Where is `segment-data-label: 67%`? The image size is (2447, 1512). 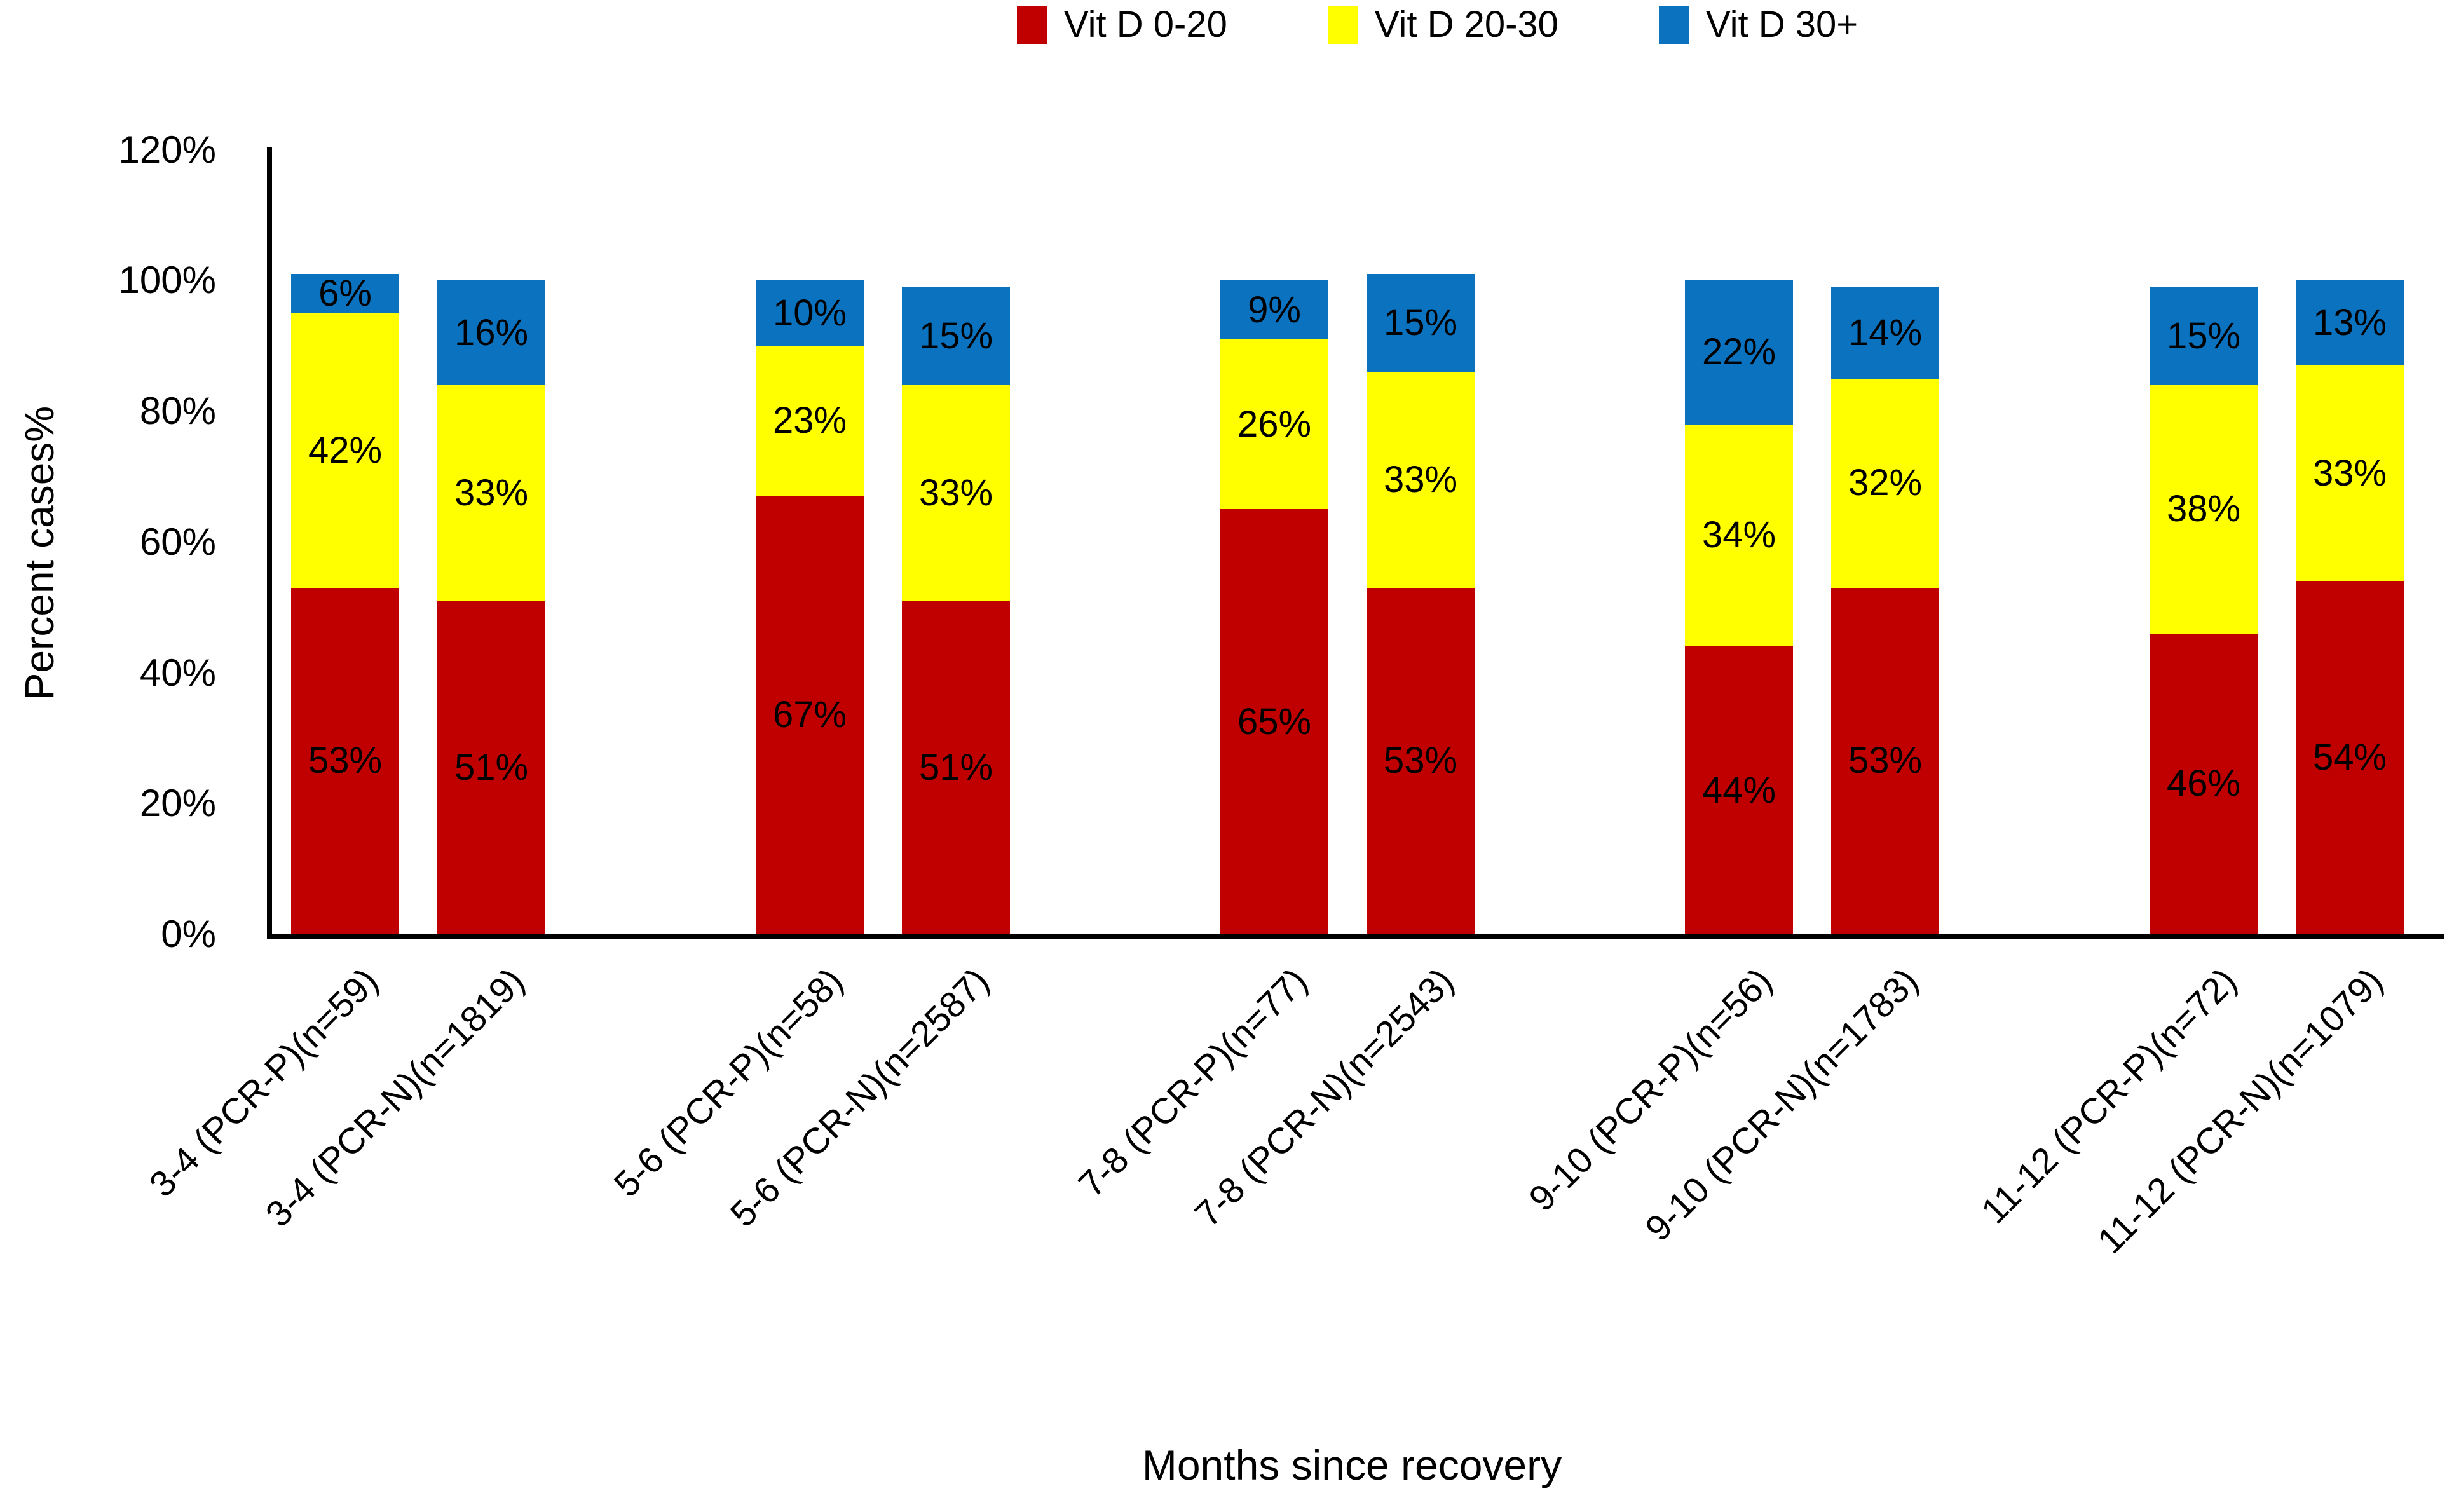 segment-data-label: 67% is located at coordinates (809, 715).